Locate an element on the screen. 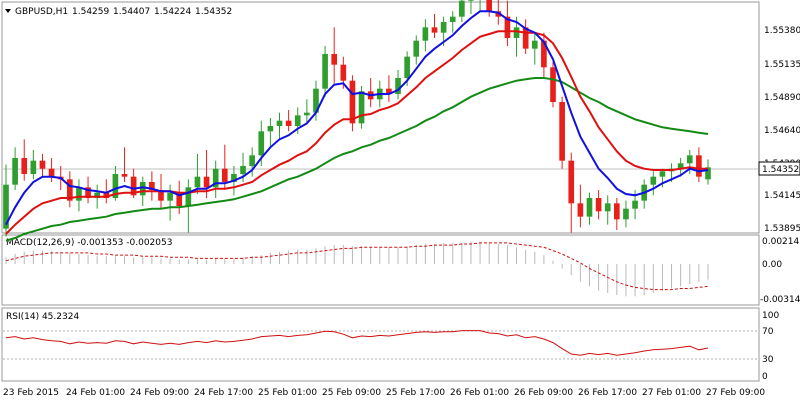 Image resolution: width=800 pixels, height=400 pixels. rsi-tick: 30 is located at coordinates (768, 360).